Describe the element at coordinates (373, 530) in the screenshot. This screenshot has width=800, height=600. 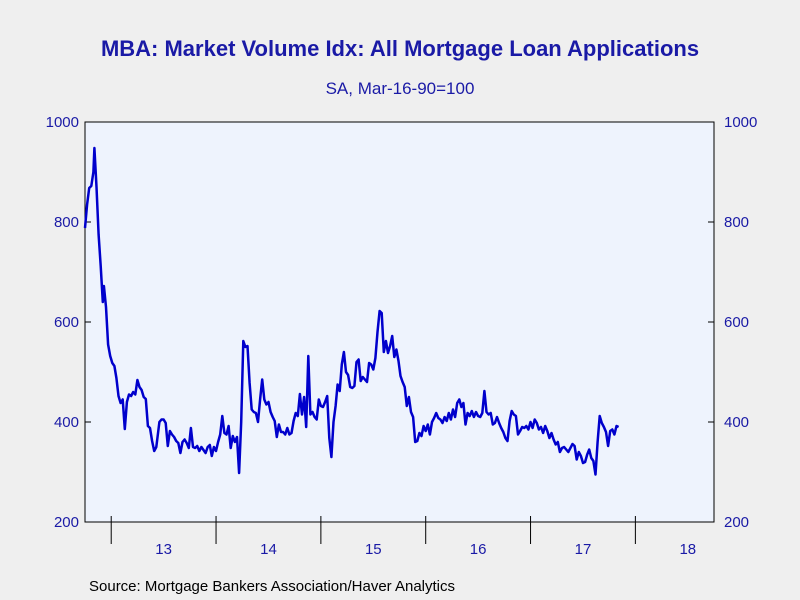
I see `x-axis` at that location.